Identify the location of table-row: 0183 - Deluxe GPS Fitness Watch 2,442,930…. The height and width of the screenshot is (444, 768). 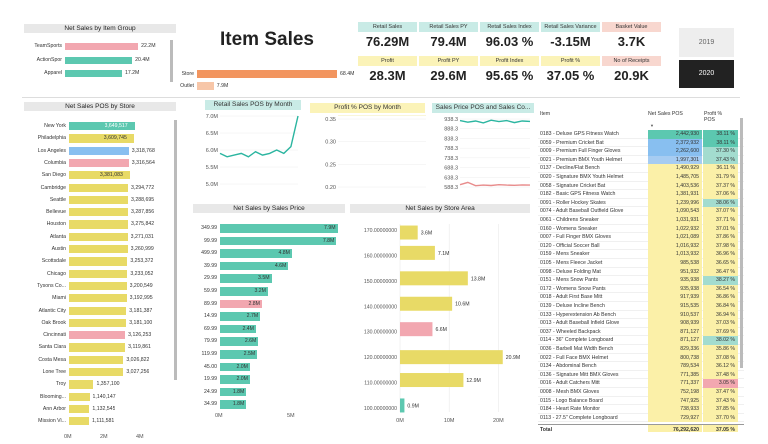
(641, 134).